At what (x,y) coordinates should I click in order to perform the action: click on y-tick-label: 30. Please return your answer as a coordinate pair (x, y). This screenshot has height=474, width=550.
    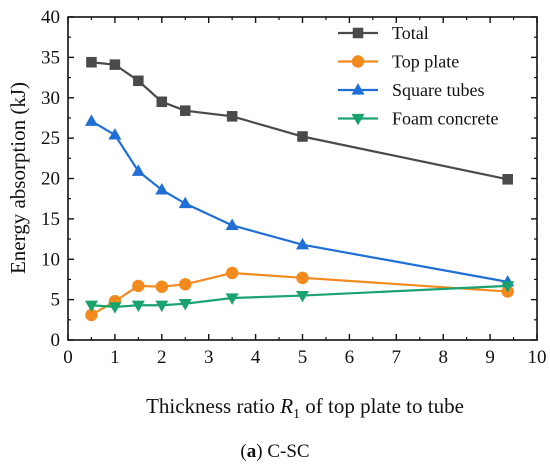
    Looking at the image, I should click on (50, 98).